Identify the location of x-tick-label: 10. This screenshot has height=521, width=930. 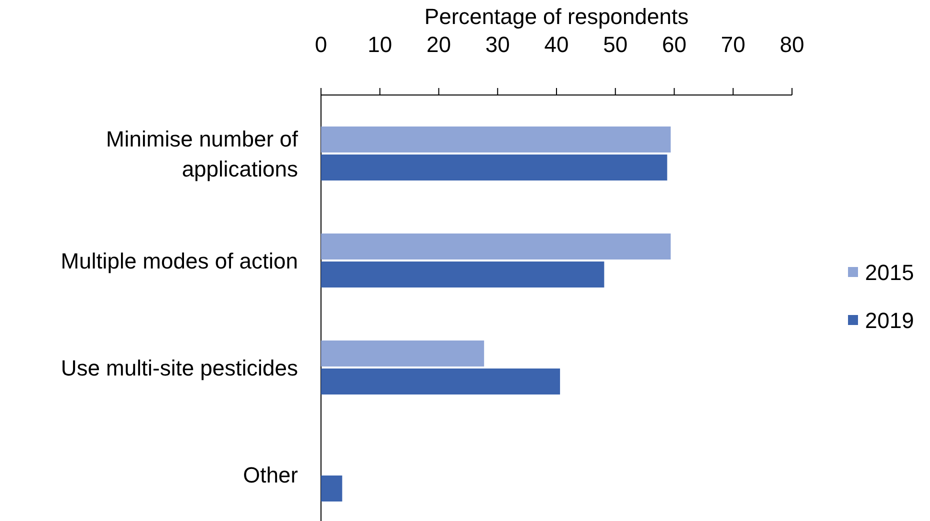
(380, 44).